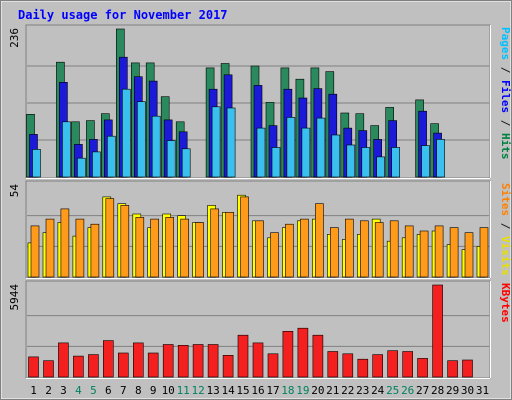  I want to click on legend-entry: Sites, so click(505, 199).